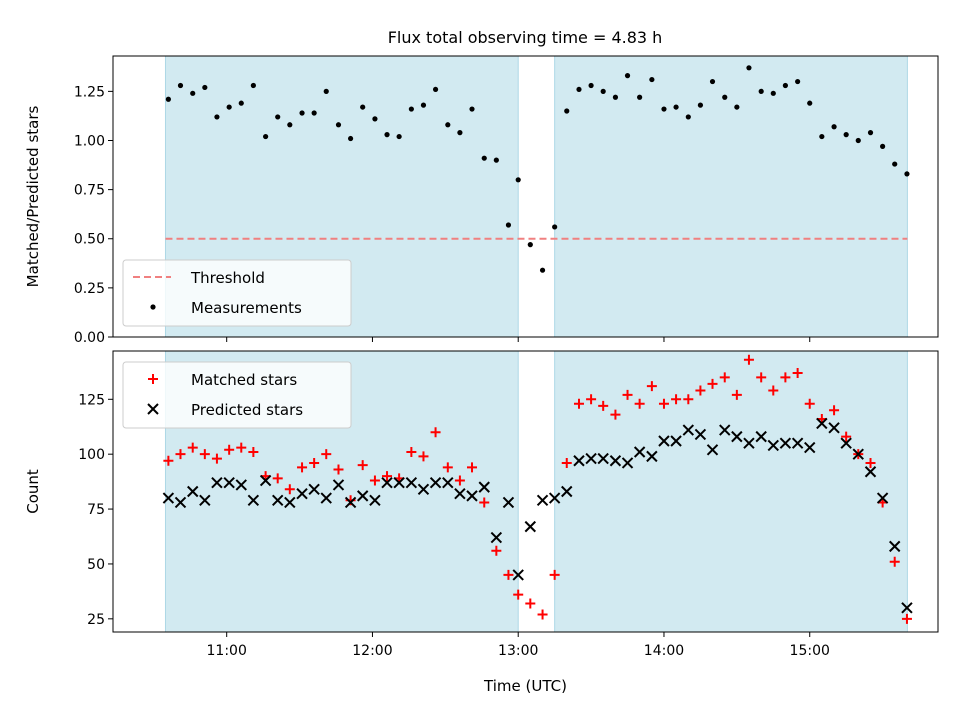  What do you see at coordinates (227, 651) in the screenshot?
I see `x-tick-label: 11:00` at bounding box center [227, 651].